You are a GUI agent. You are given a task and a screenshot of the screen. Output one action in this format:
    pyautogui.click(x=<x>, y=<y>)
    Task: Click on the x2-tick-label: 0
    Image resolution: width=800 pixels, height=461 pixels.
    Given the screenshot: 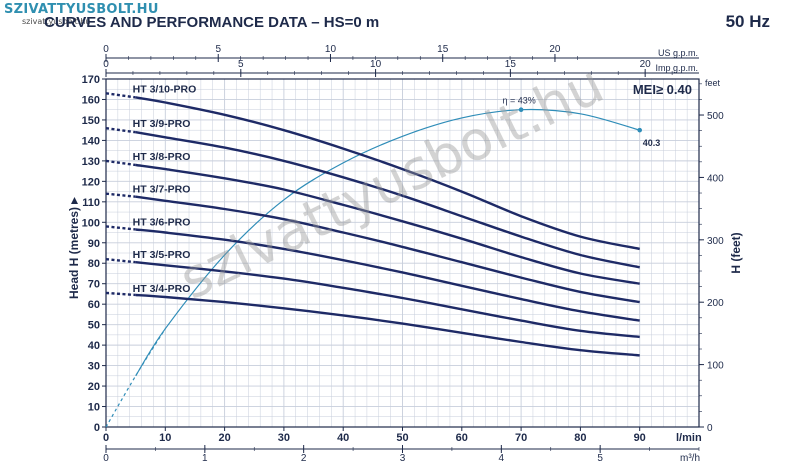 What is the action you would take?
    pyautogui.click(x=106, y=457)
    